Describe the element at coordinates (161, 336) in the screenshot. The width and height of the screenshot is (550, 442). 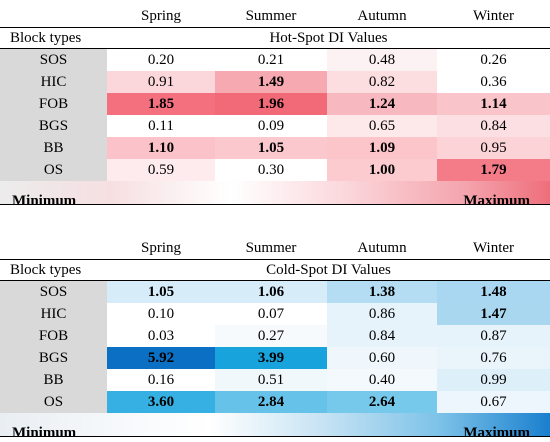
I see `di-value-cell: 0.03` at that location.